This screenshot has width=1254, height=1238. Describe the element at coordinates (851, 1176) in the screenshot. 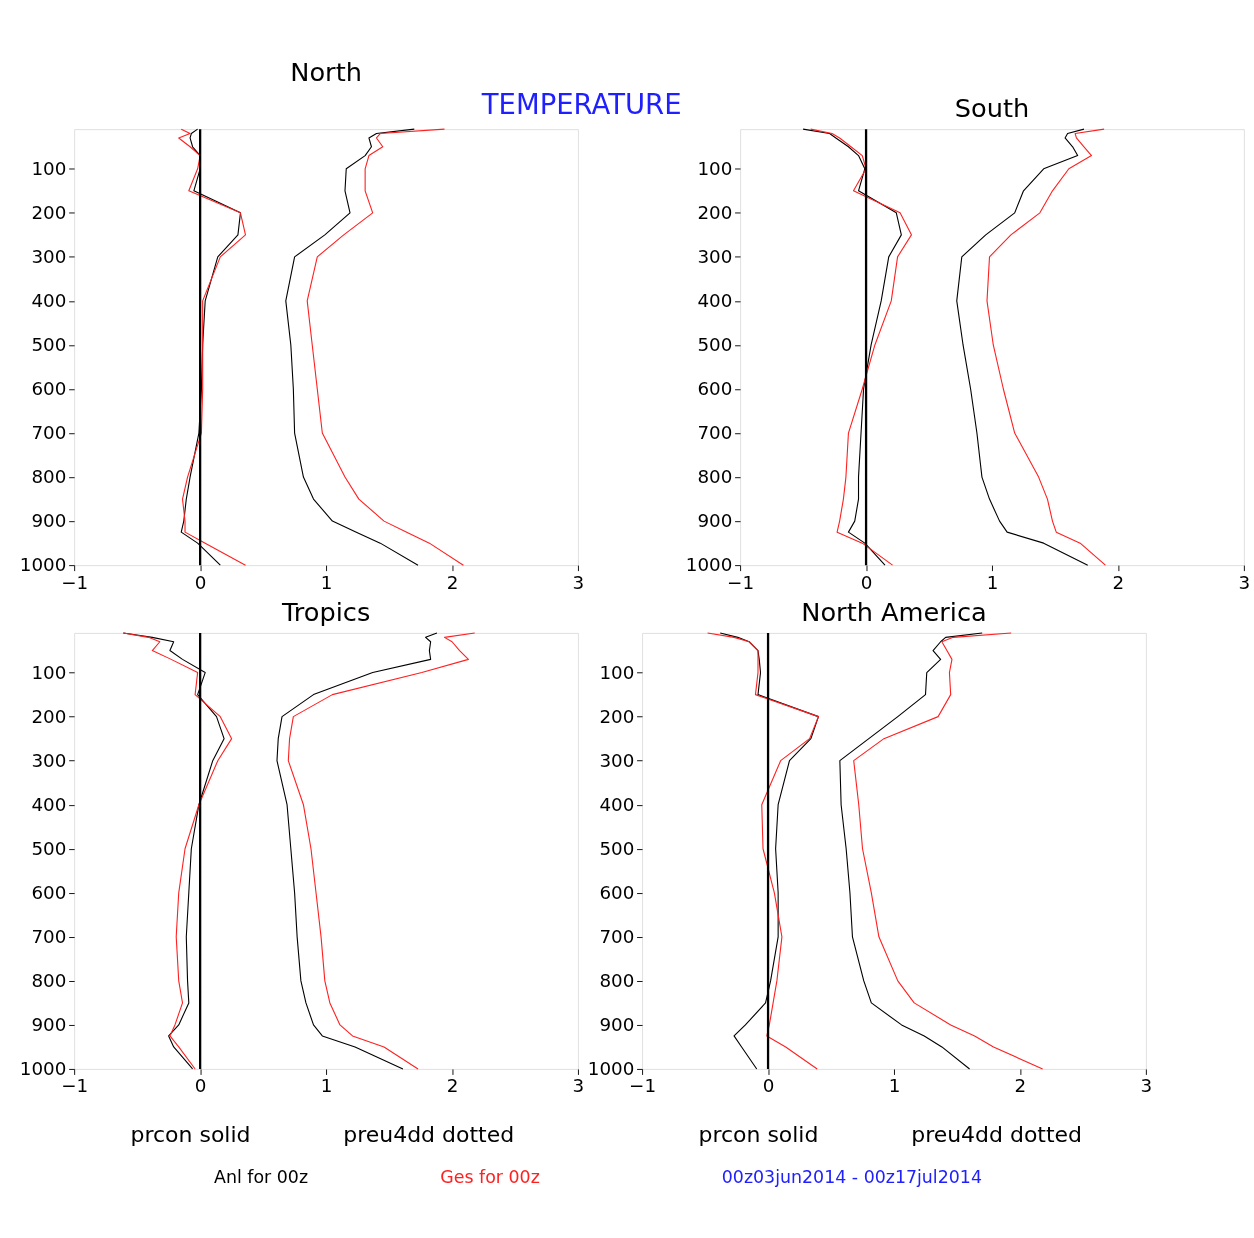

I see `text: 00z03jun2014 - 00z17jul2014` at that location.